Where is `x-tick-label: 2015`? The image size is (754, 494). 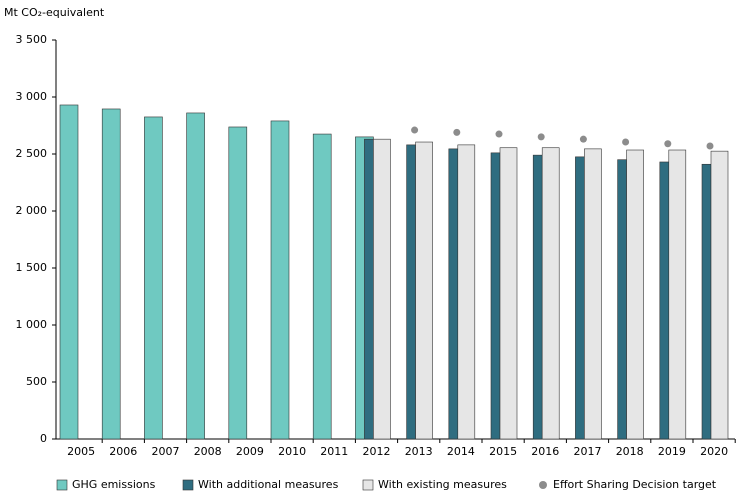 x-tick-label: 2015 is located at coordinates (503, 451).